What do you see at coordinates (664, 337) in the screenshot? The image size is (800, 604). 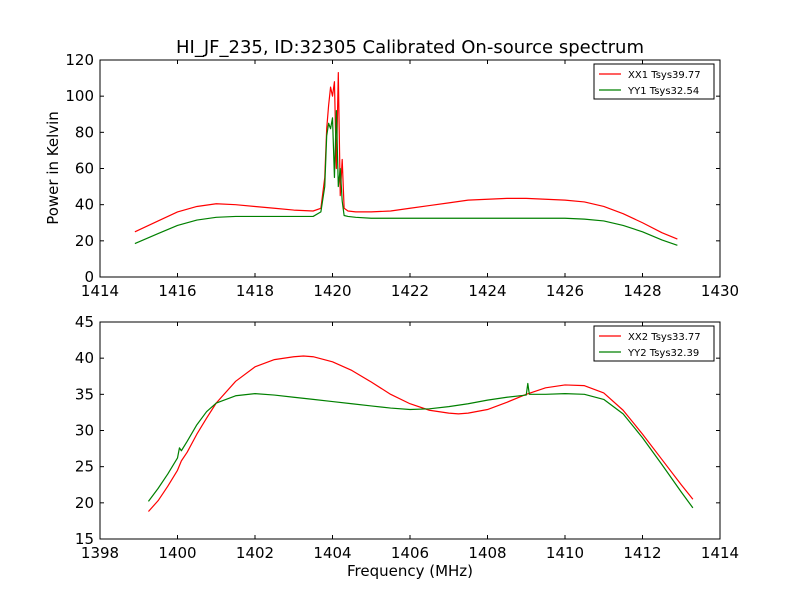 I see `legend-label-1: XX2 Tsys33.77` at bounding box center [664, 337].